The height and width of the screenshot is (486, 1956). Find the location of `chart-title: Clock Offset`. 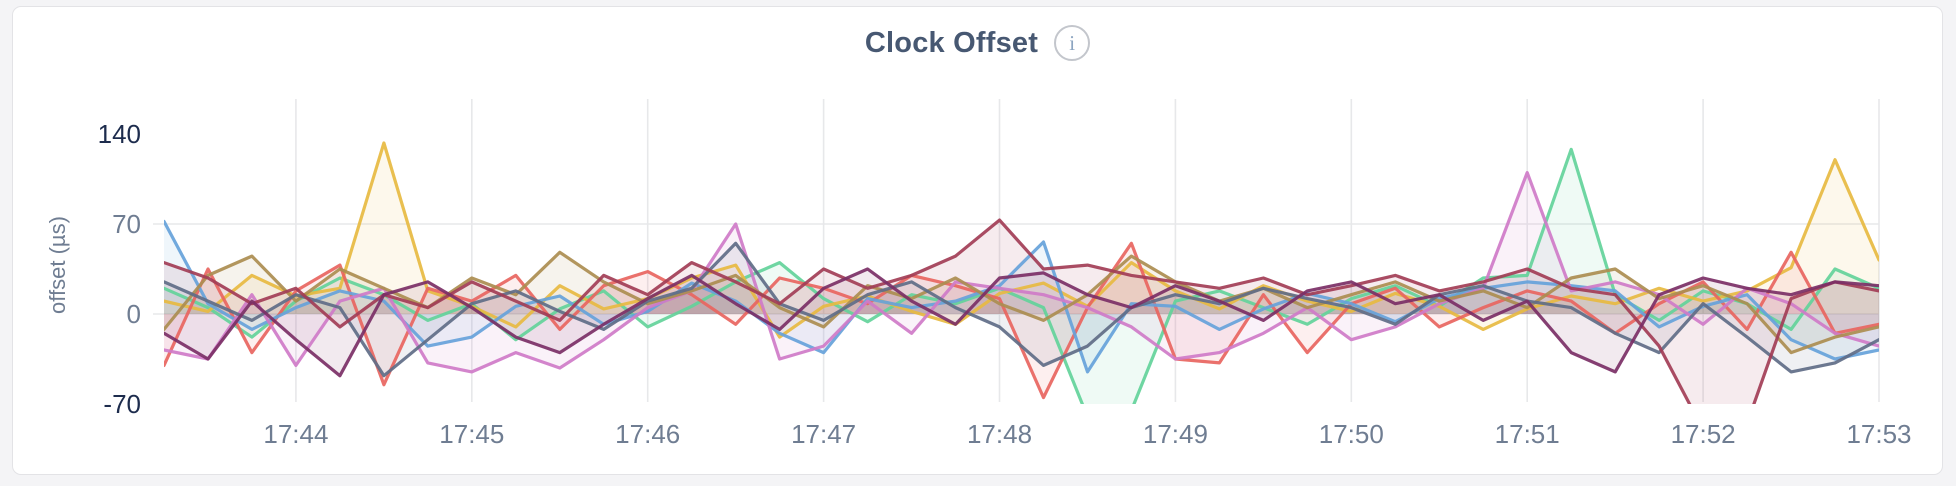

chart-title: Clock Offset is located at coordinates (951, 42).